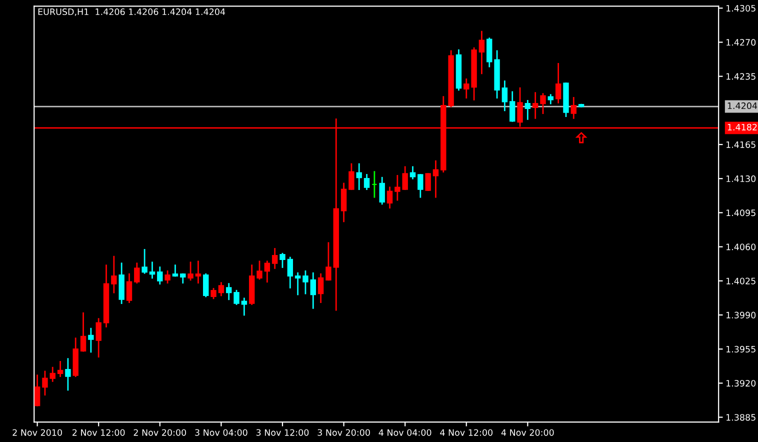  I want to click on ref-line-label: 1.4182, so click(742, 127).